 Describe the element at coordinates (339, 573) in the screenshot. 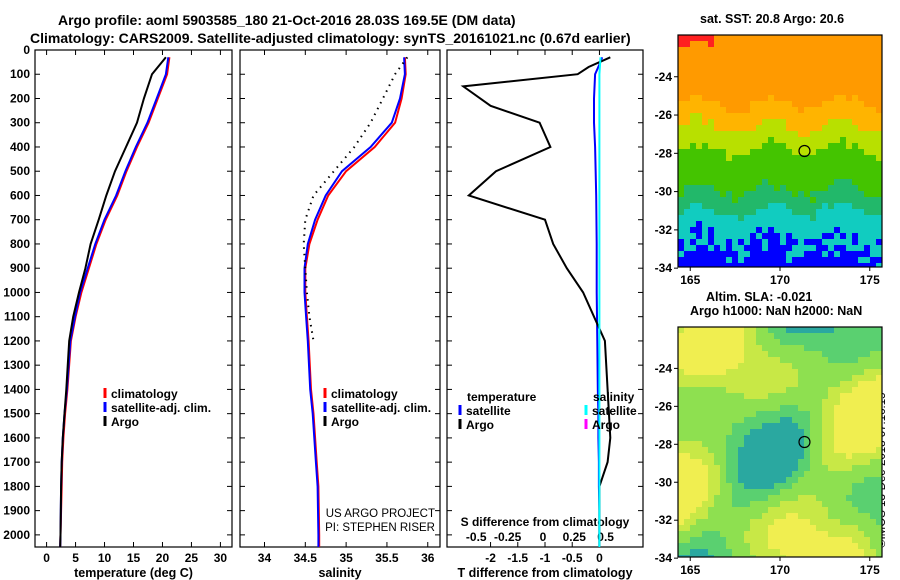

I see `x-axis-label: salinity` at that location.